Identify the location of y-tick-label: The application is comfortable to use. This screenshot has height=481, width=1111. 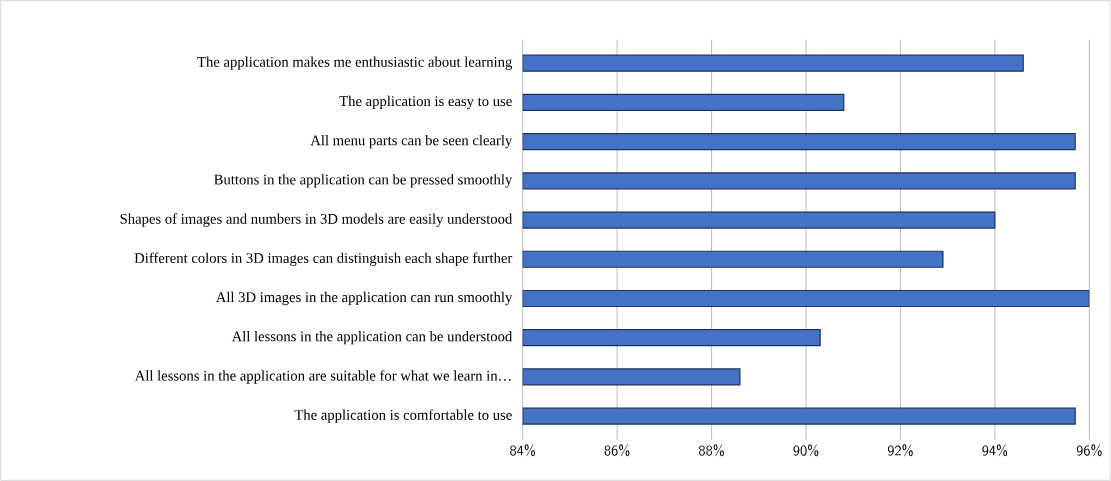
(403, 416).